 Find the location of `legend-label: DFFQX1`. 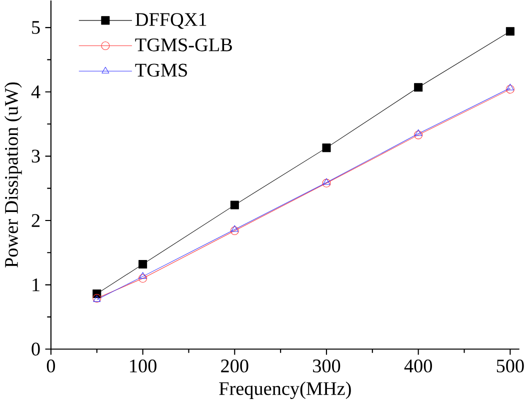

legend-label: DFFQX1 is located at coordinates (170, 20).